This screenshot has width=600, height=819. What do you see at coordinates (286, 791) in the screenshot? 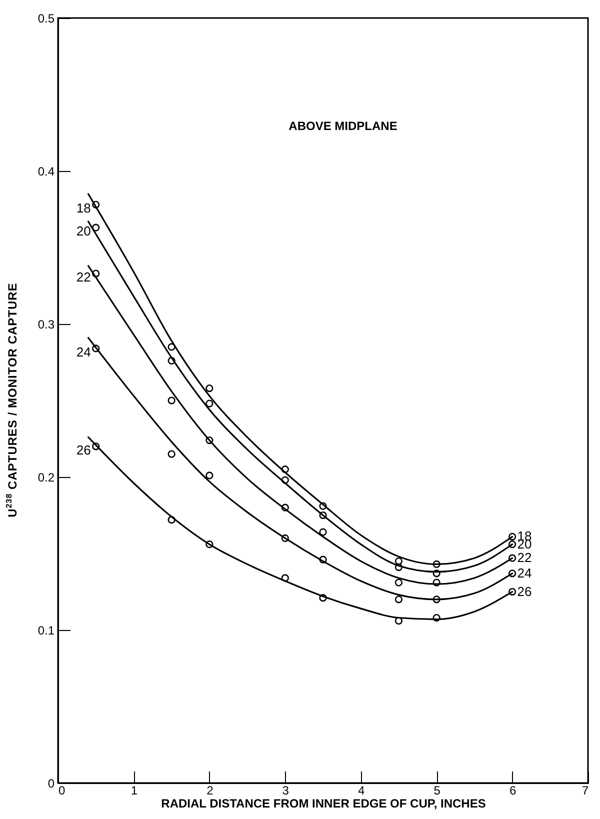
I see `x-tick-label: 3` at bounding box center [286, 791].